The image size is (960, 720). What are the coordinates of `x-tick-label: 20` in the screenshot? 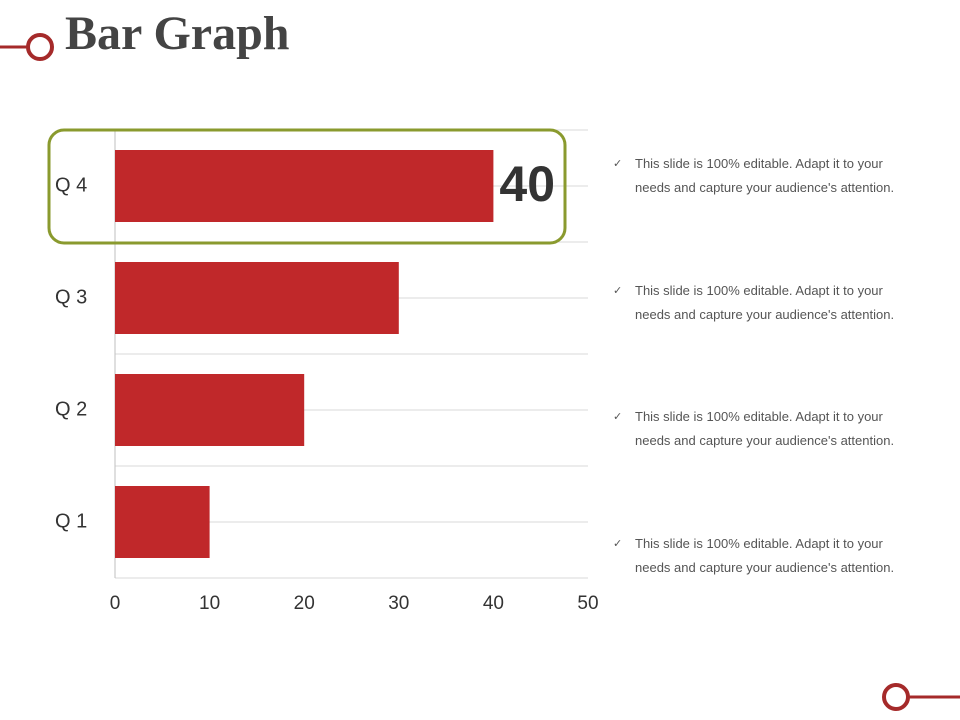 It's located at (304, 603).